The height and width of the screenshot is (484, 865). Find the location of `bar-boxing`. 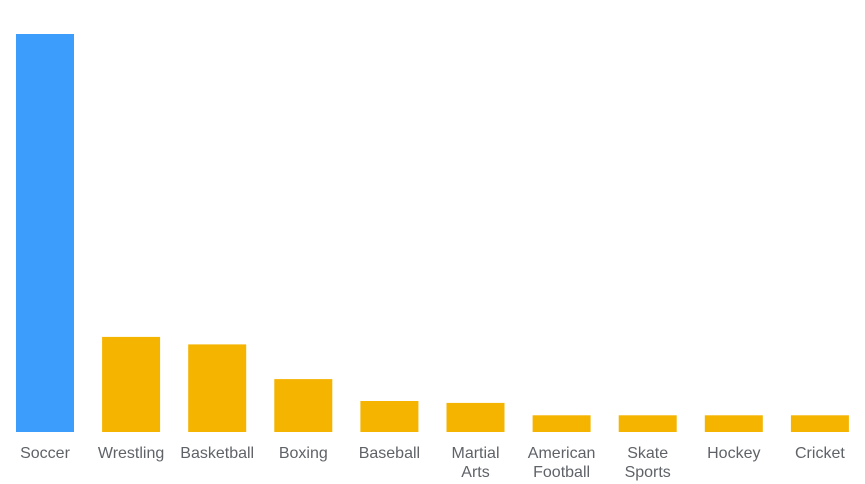

bar-boxing is located at coordinates (303, 405).